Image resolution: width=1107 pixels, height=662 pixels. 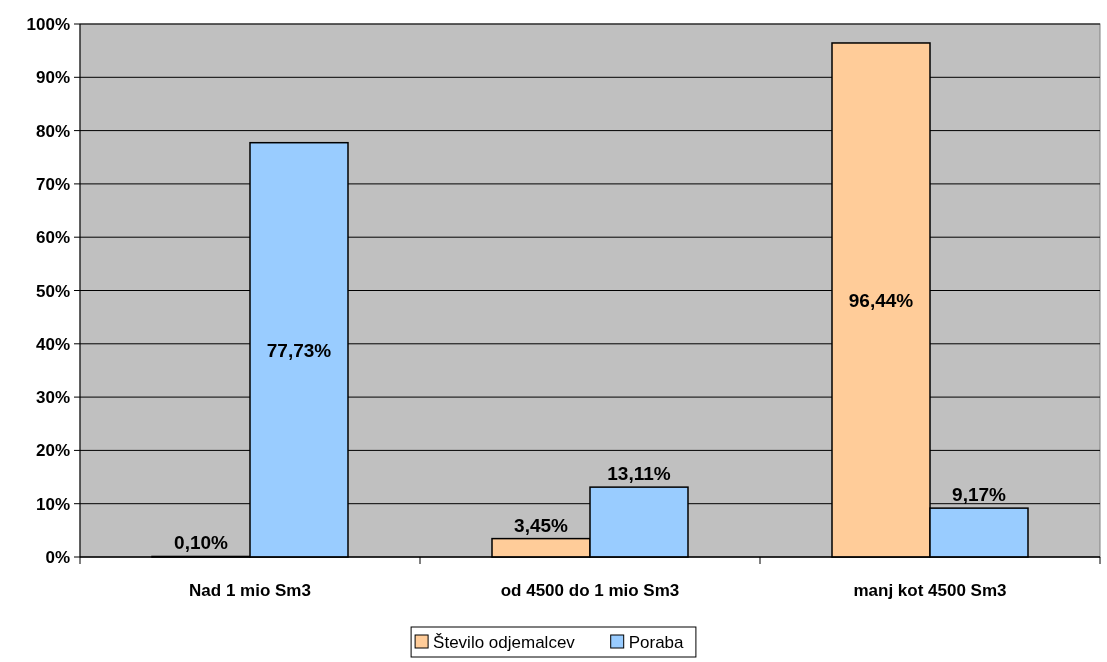 I want to click on y-tick-label: 60%, so click(x=52, y=238).